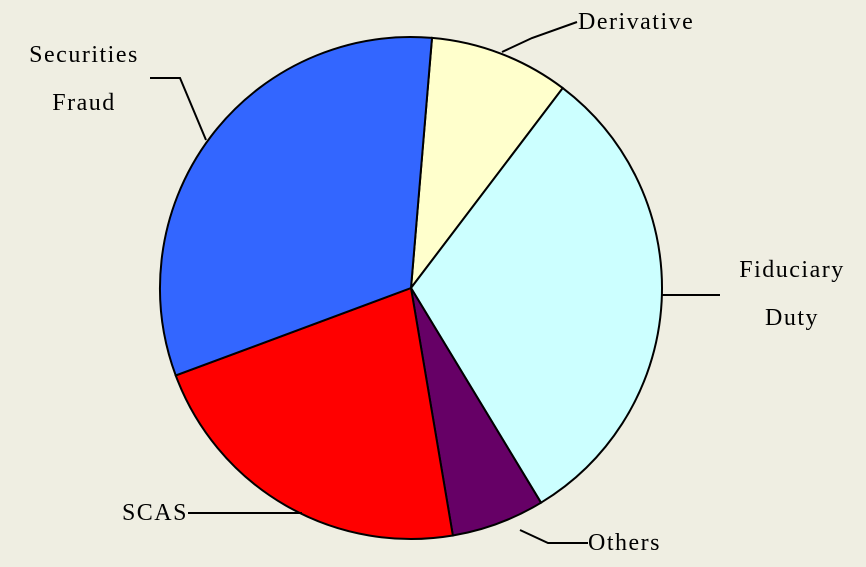 The height and width of the screenshot is (567, 866). Describe the element at coordinates (792, 294) in the screenshot. I see `slice-label: Fiduciary Duty` at that location.